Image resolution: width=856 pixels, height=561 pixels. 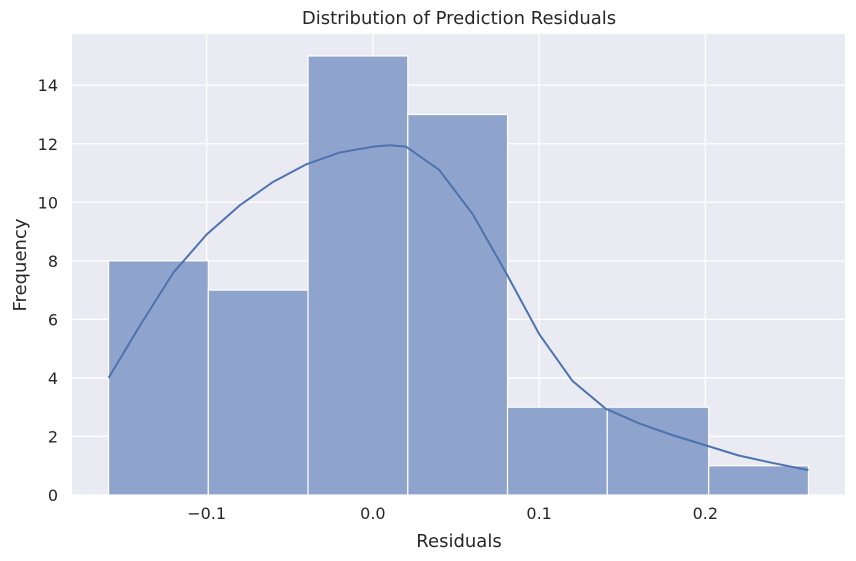 I want to click on x-axis-ticks: −0.1 0.0 0.1 0.2, so click(x=452, y=513).